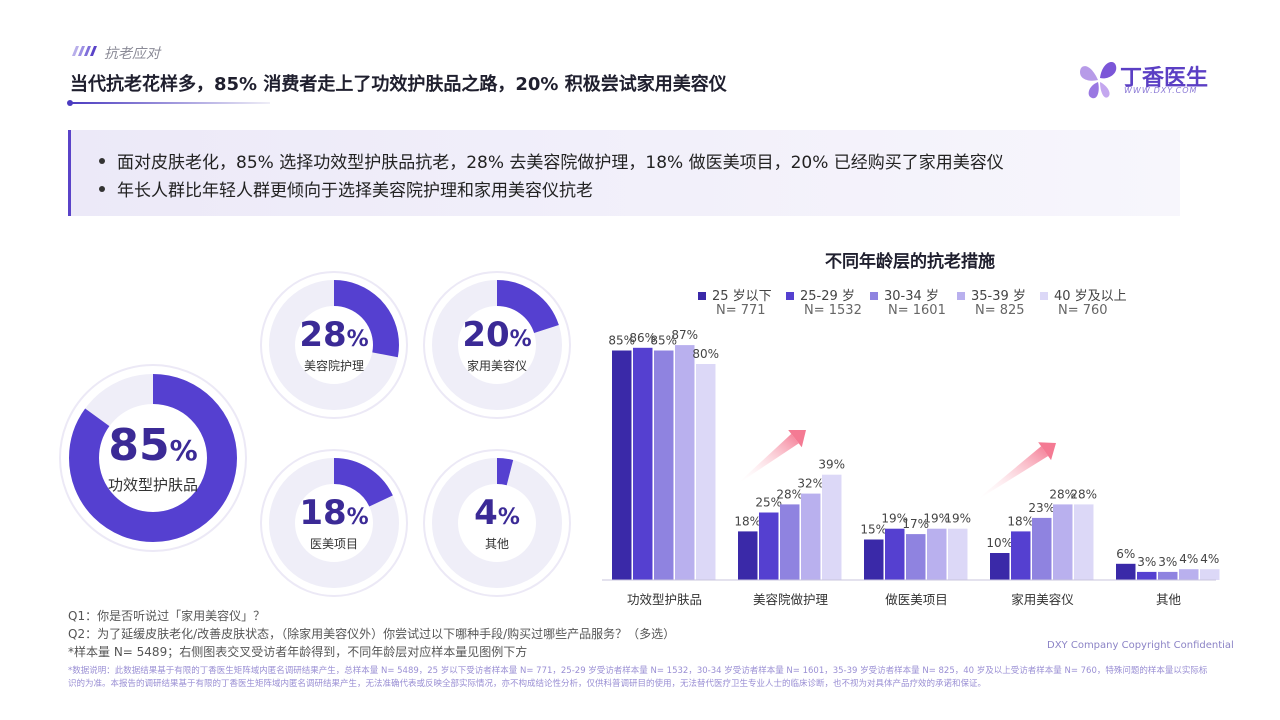  Describe the element at coordinates (1140, 645) in the screenshot. I see `copyright-text: DXY Company Copyright Confidential` at that location.